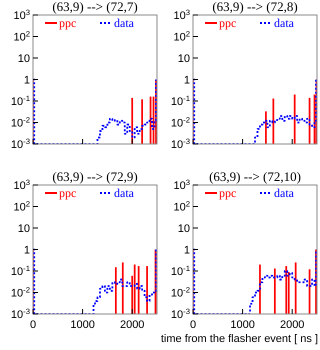  What do you see at coordinates (255, 7) in the screenshot?
I see `chart-title: (63,9) --> (72,8)` at bounding box center [255, 7].